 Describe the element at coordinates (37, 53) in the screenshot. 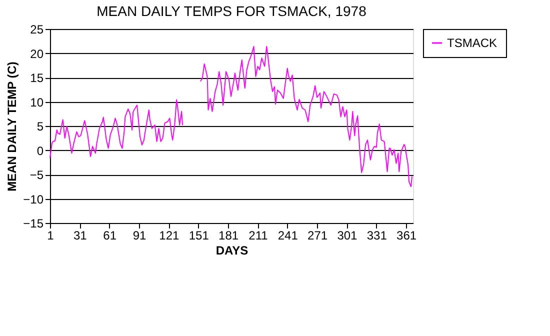

I see `y-tick-label: 20` at that location.